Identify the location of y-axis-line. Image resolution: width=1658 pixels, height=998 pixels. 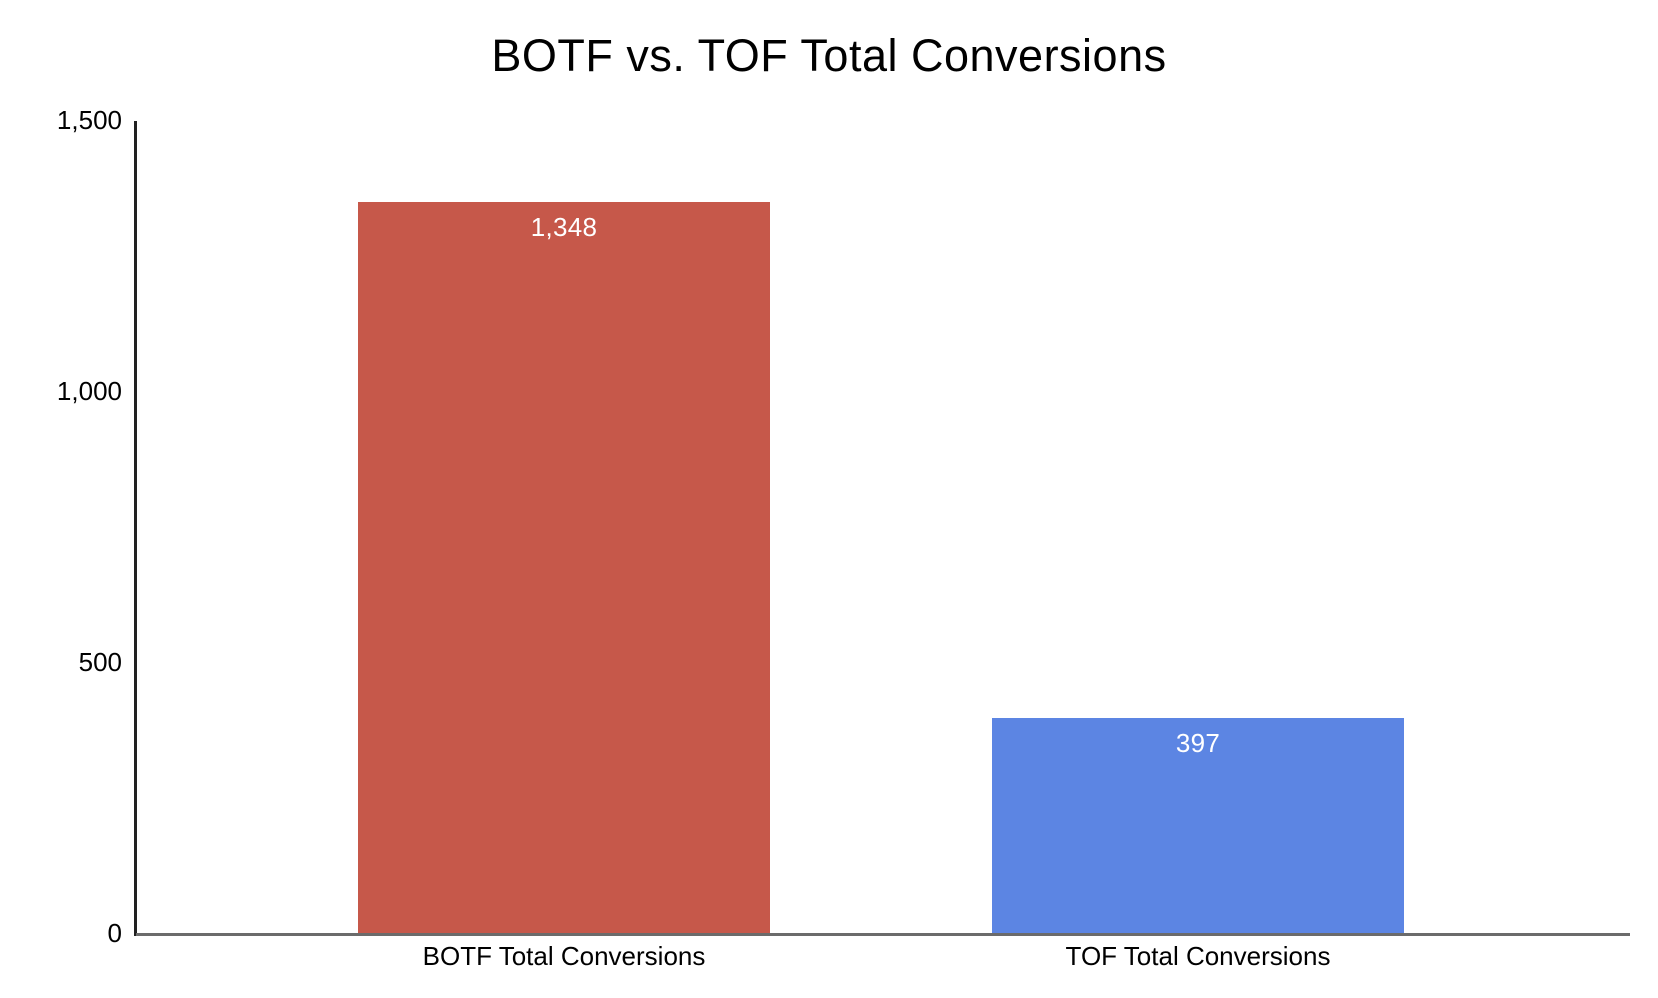
(135, 528).